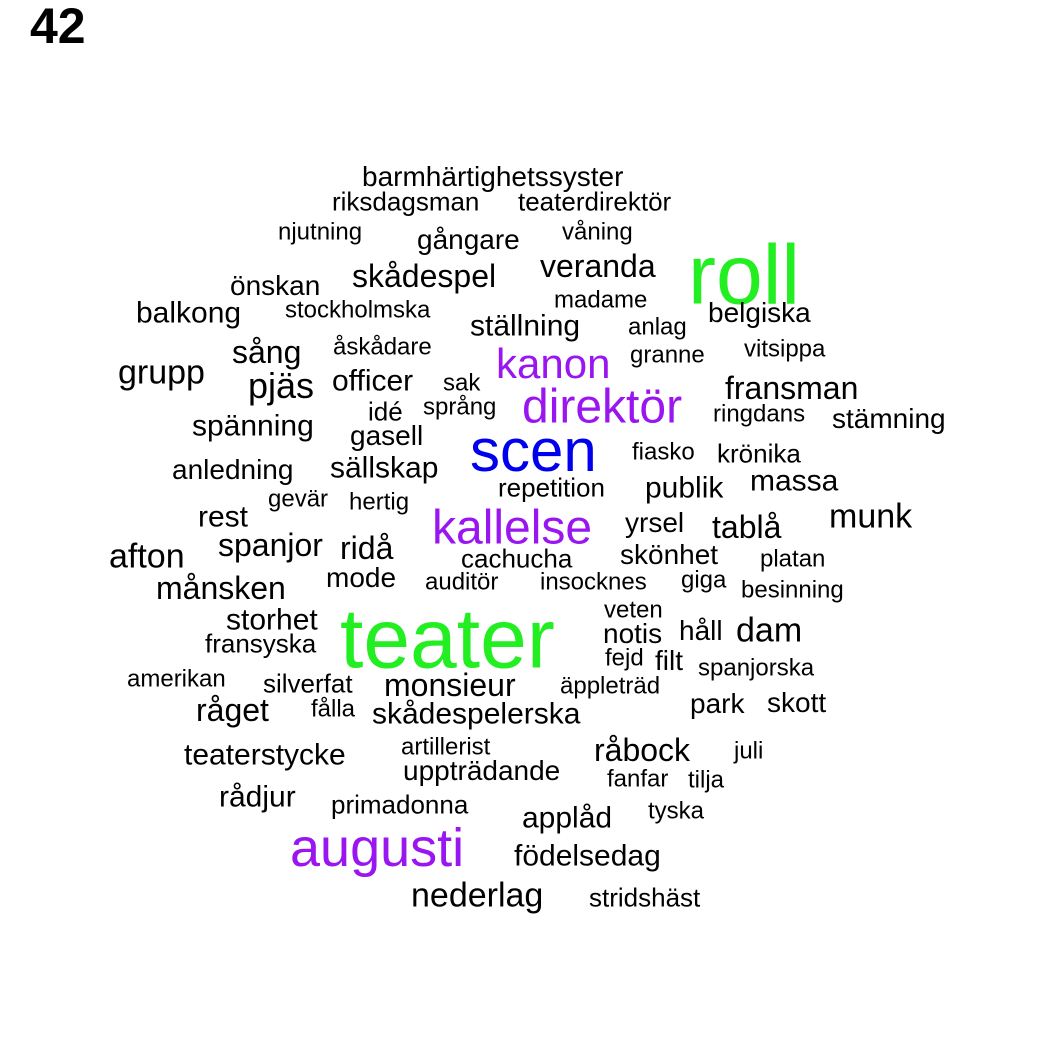  Describe the element at coordinates (633, 634) in the screenshot. I see `word-notis: notis` at that location.